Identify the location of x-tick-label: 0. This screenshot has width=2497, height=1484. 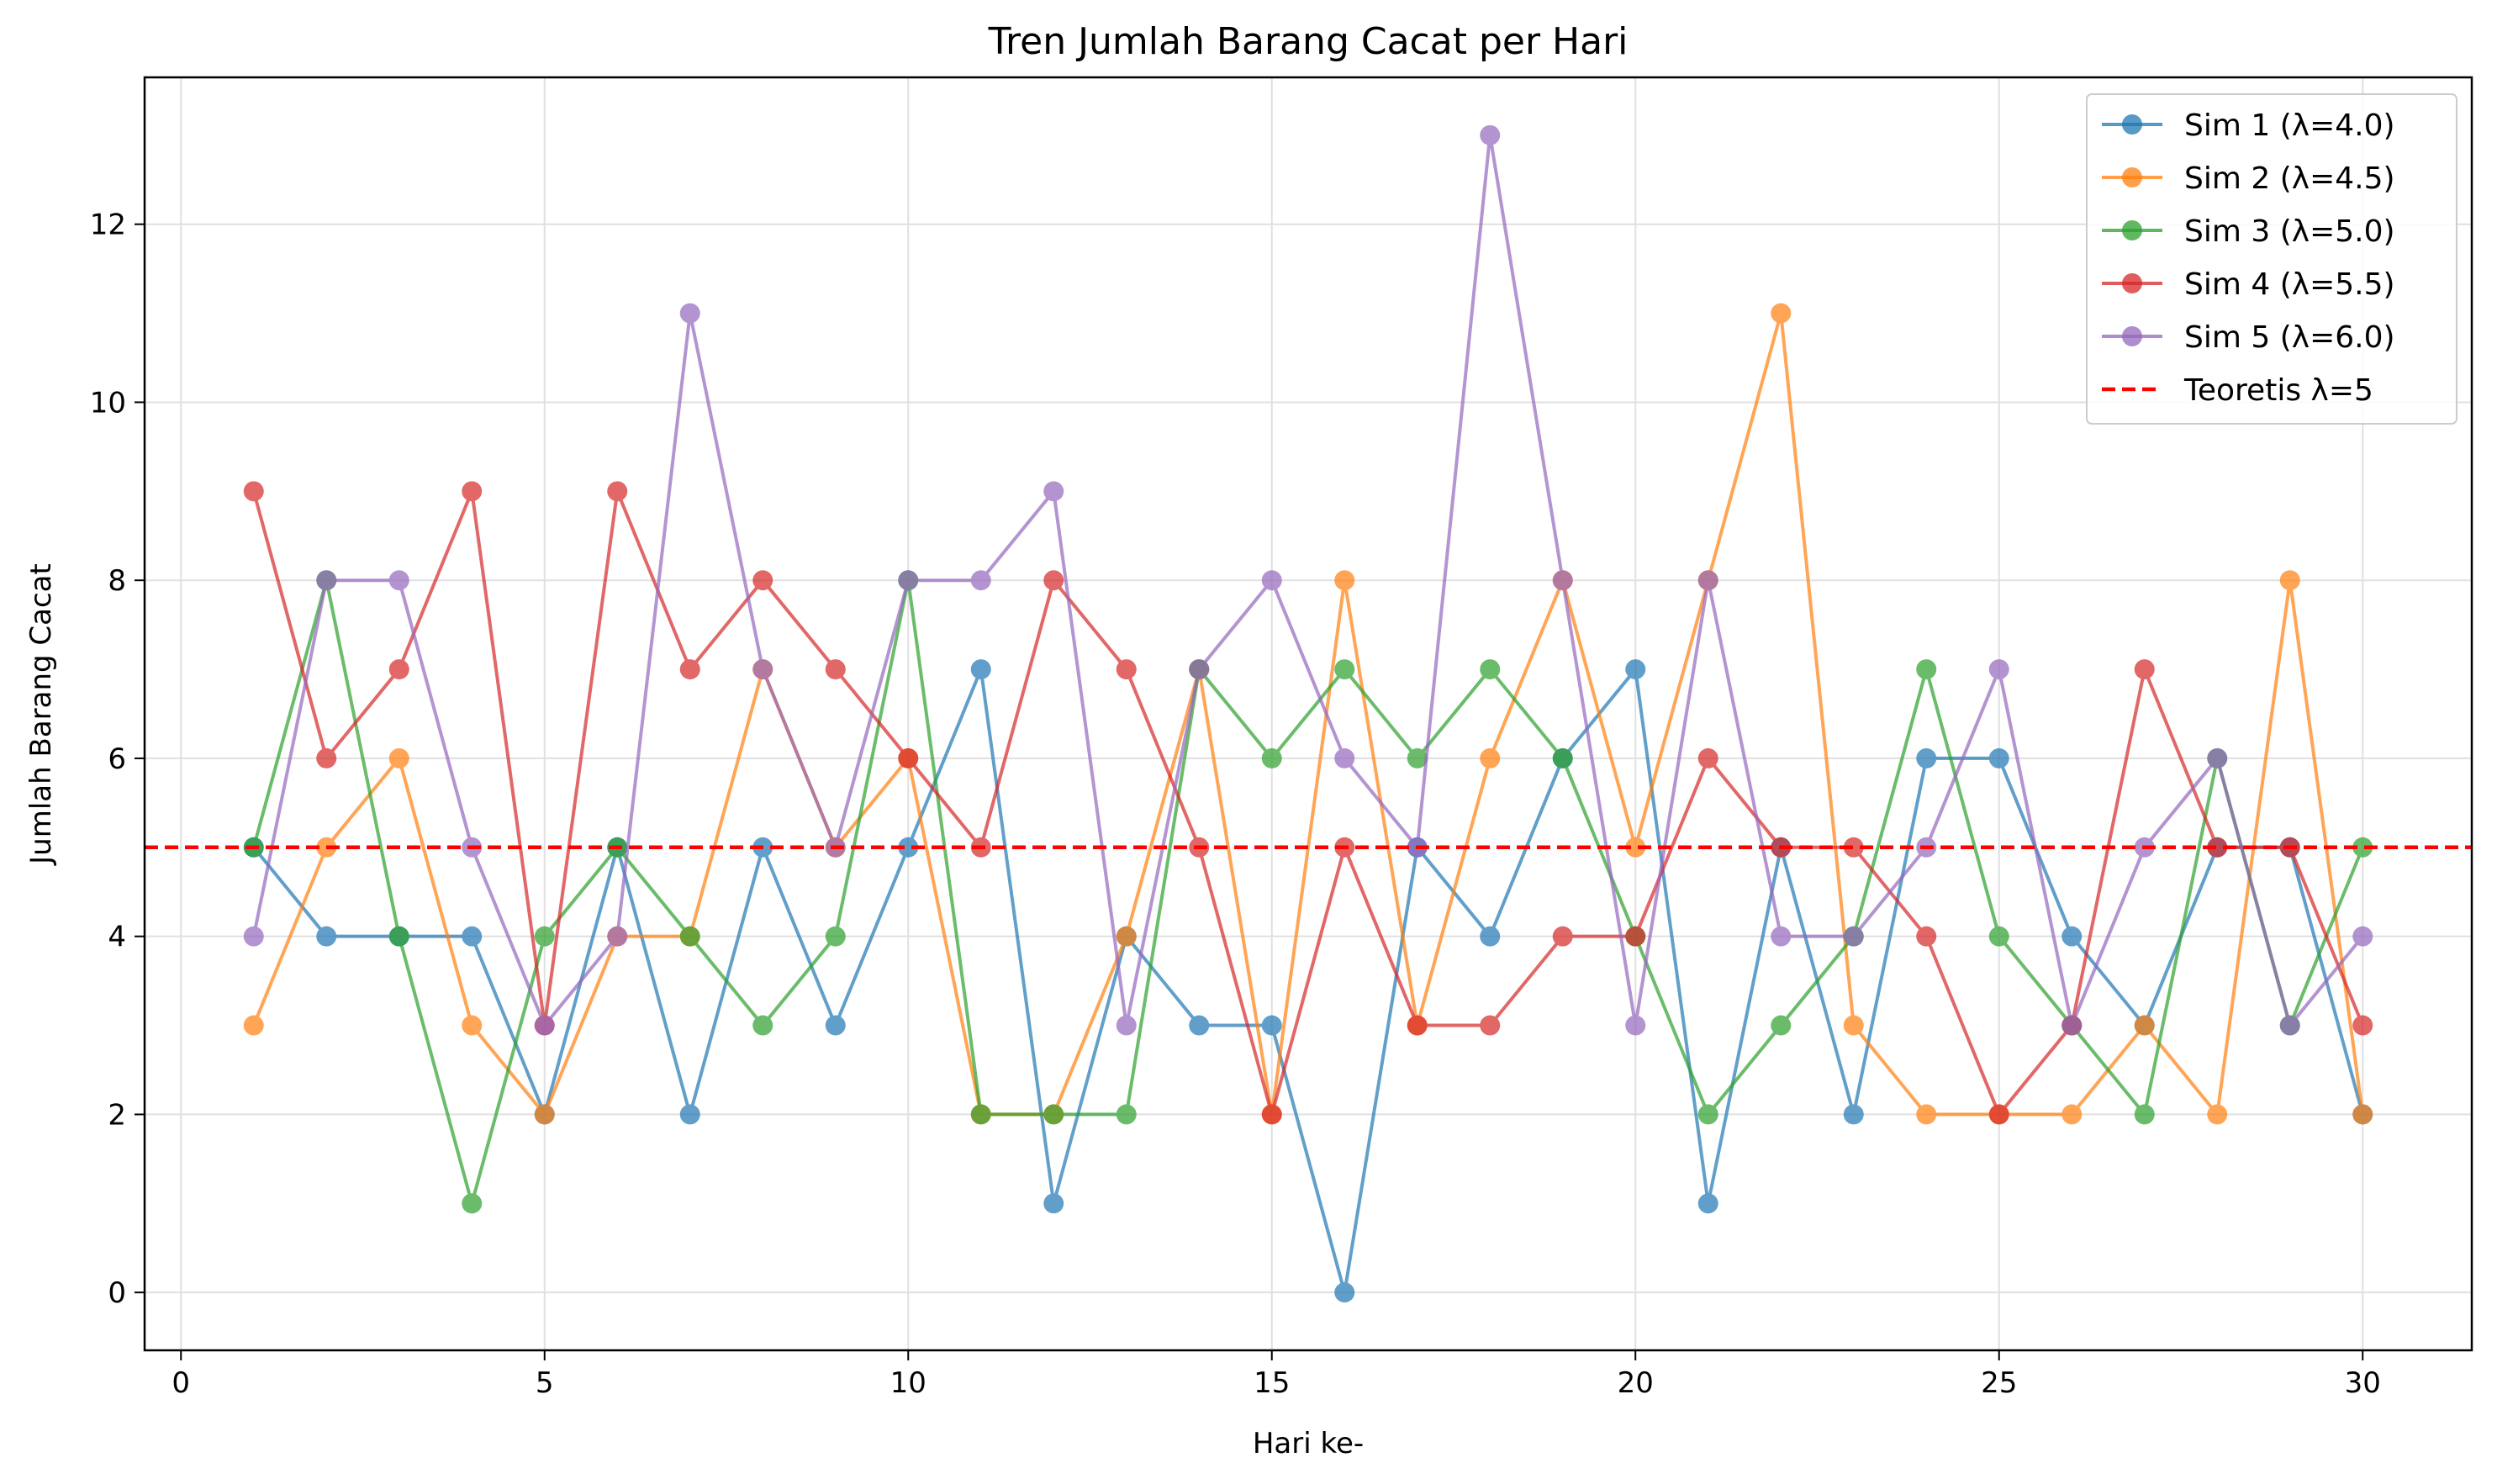
(181, 1383).